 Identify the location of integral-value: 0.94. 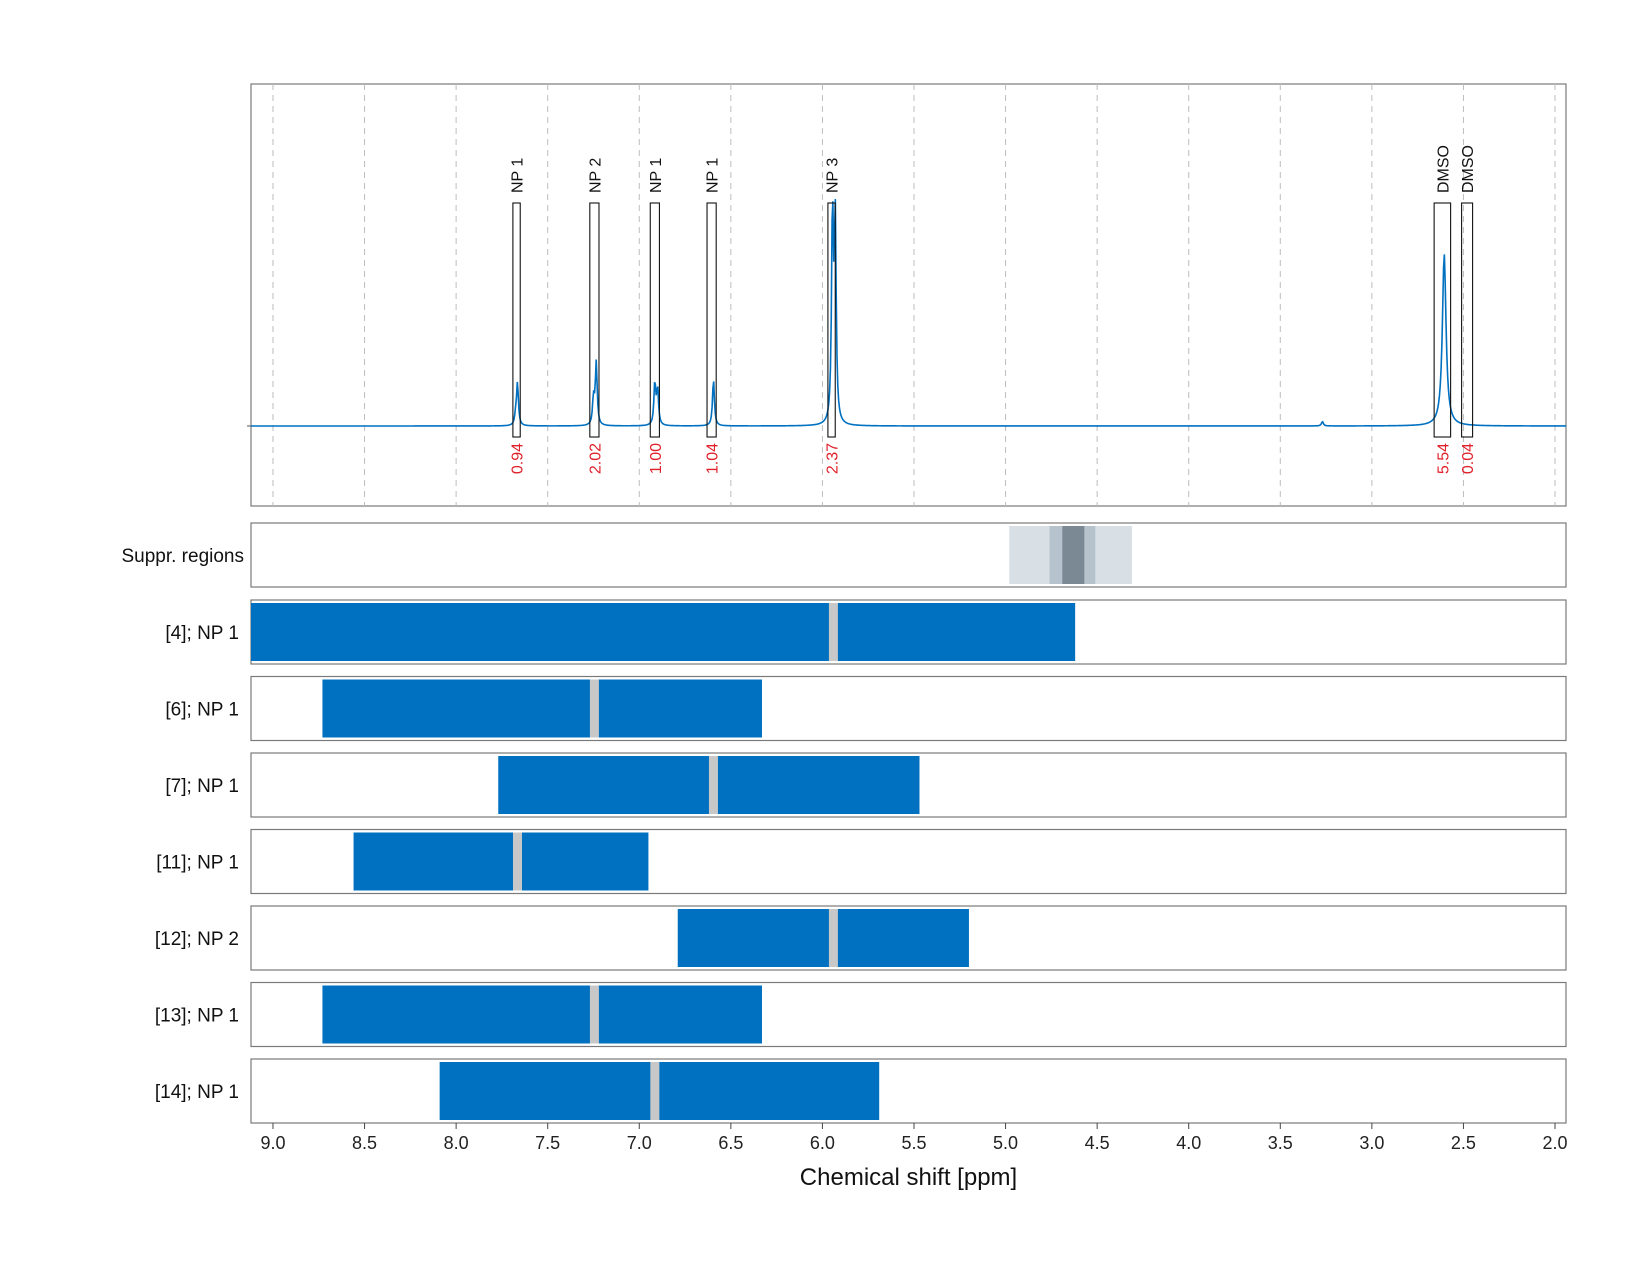
(518, 458).